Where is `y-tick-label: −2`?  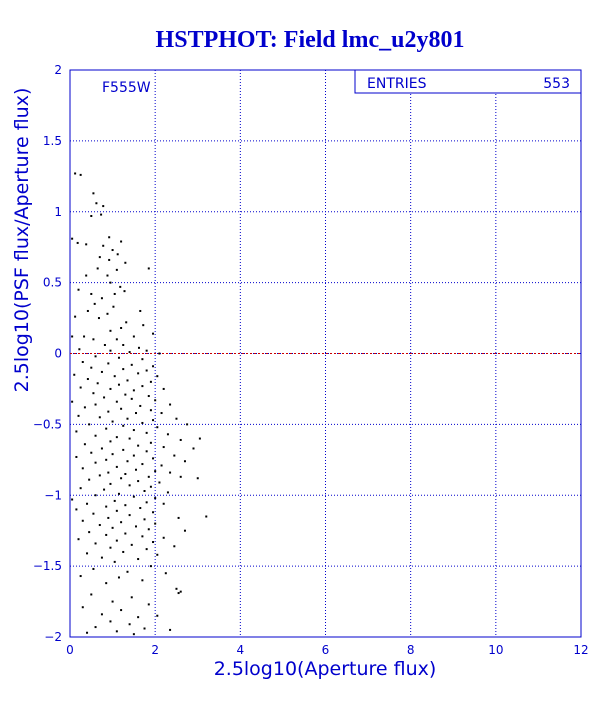
y-tick-label: −2 is located at coordinates (53, 637).